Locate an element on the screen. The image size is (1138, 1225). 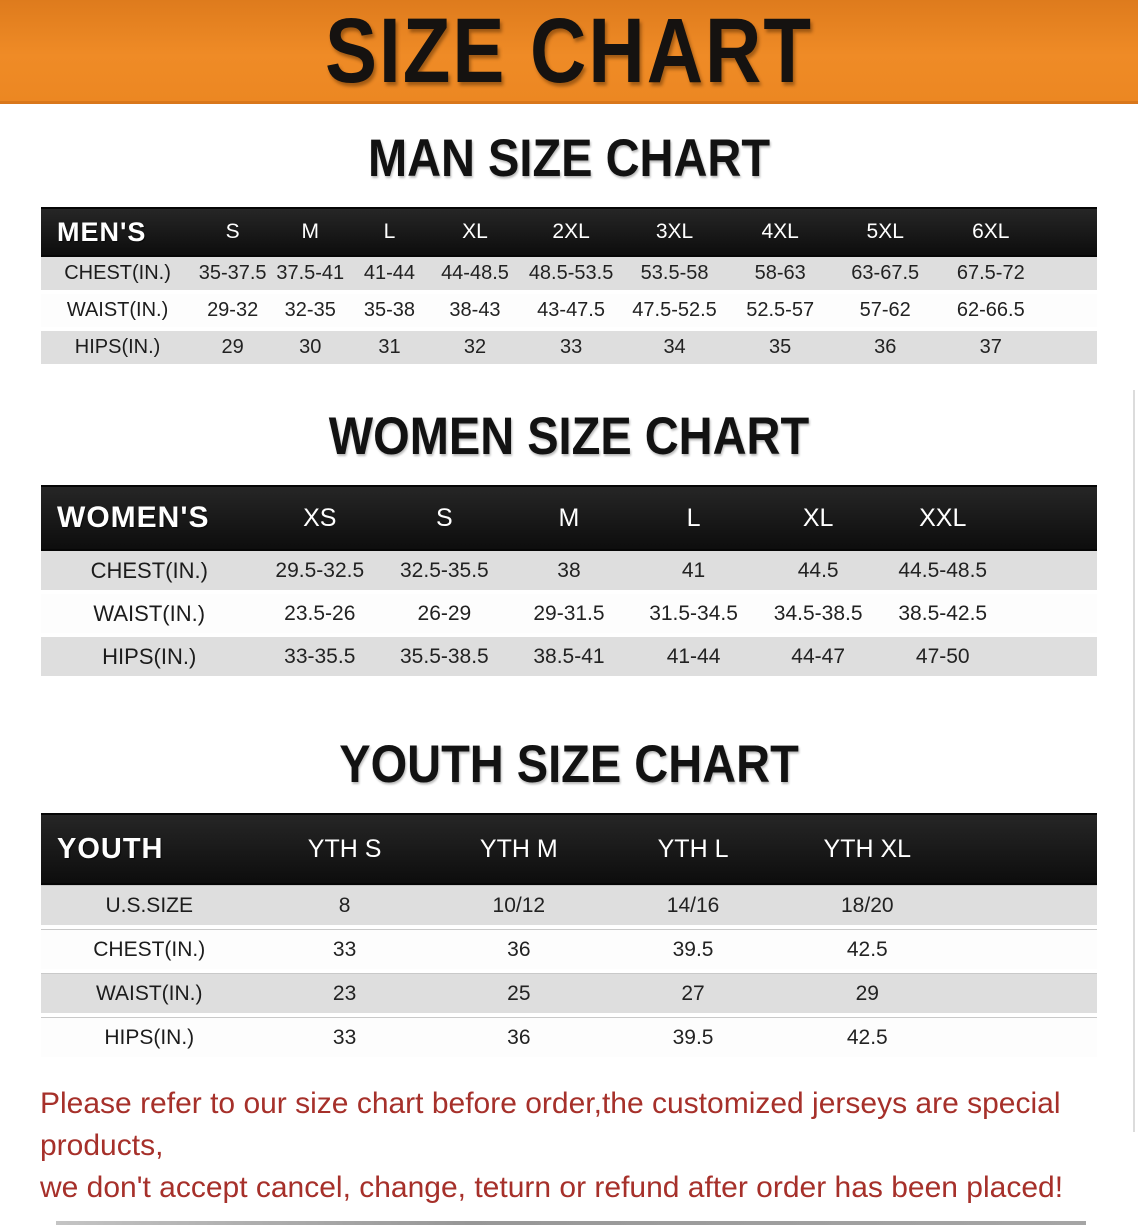
table-row: CHEST(IN.) 33 36 39.5 42.5 is located at coordinates (569, 951).